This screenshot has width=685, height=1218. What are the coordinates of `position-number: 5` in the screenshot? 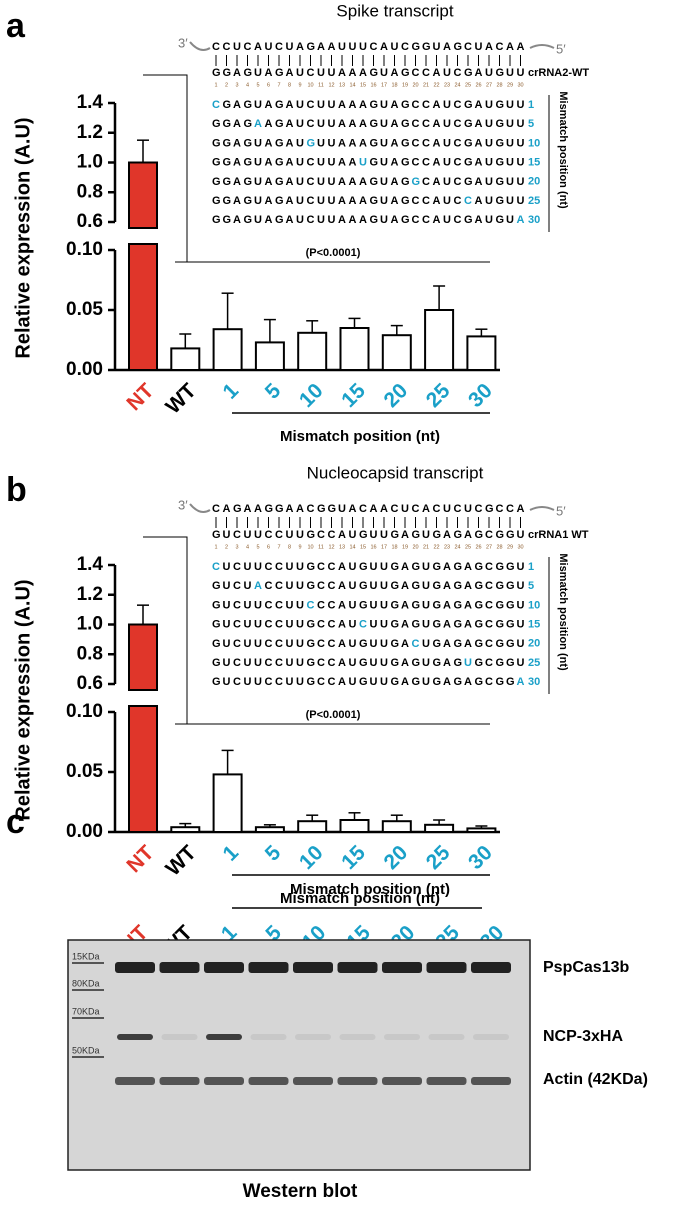 It's located at (257, 547).